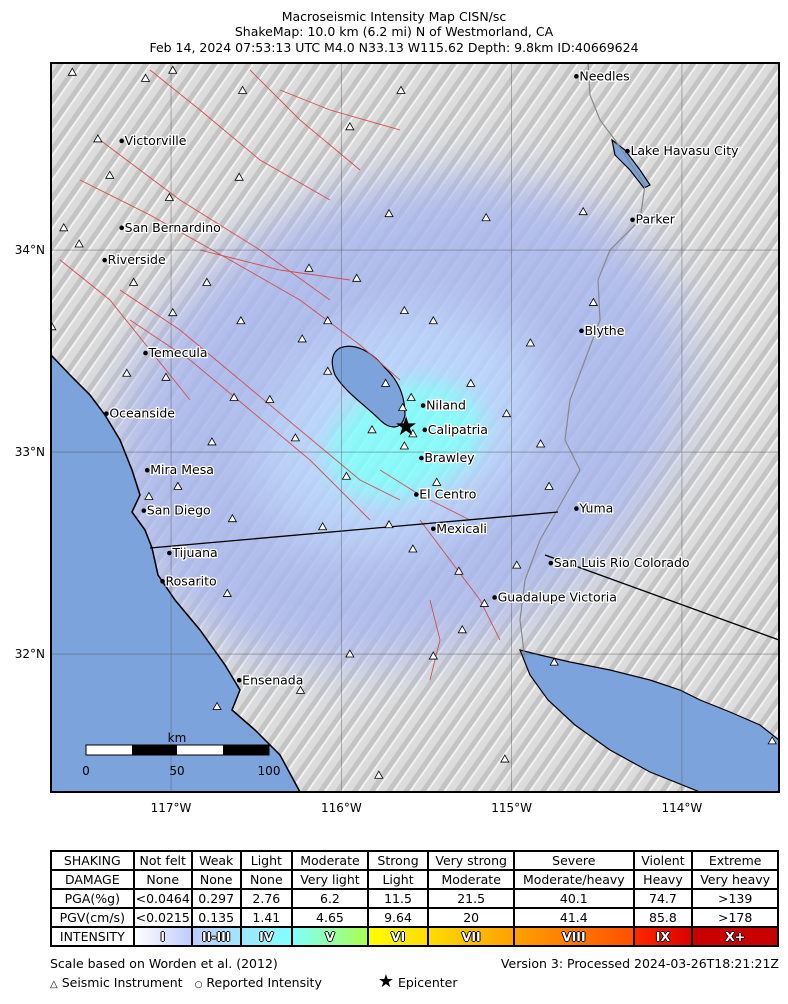 The image size is (788, 1004). I want to click on legend-cell: 0.135, so click(216, 917).